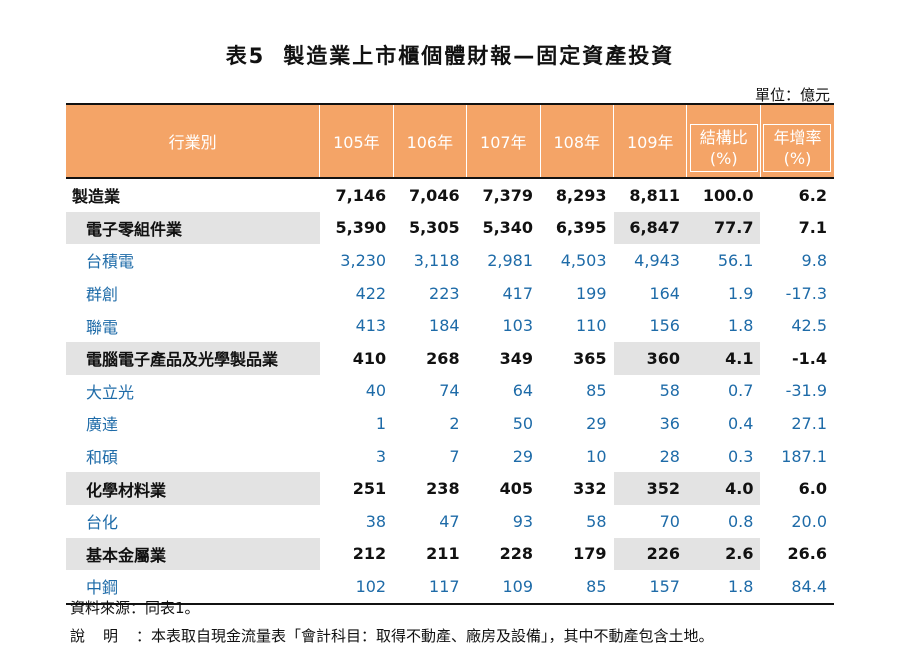 The width and height of the screenshot is (900, 656). What do you see at coordinates (650, 488) in the screenshot?
I see `row-value: 352` at bounding box center [650, 488].